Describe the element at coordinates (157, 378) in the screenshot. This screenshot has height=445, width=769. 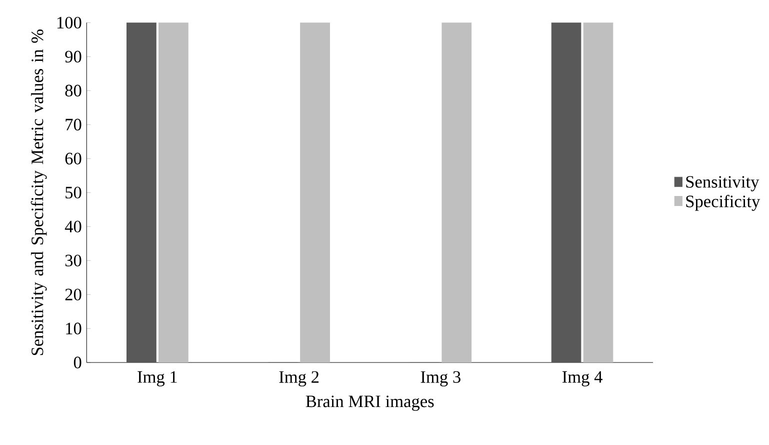
I see `x-tick-label: Img 1` at that location.